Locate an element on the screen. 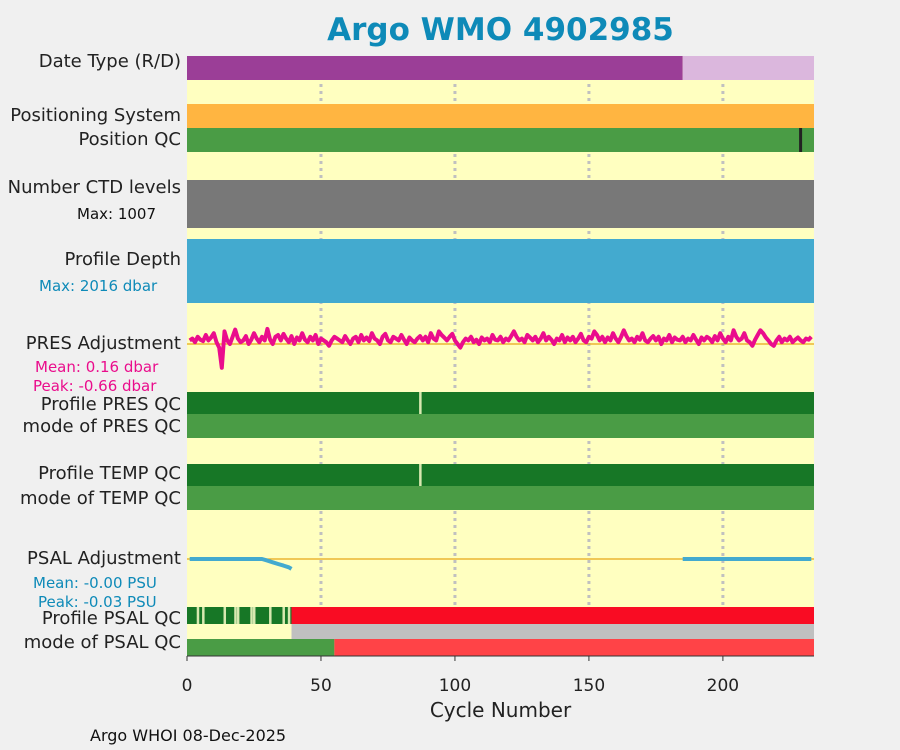 The image size is (900, 750). chart-title: Argo WMO 4902985 is located at coordinates (500, 30).